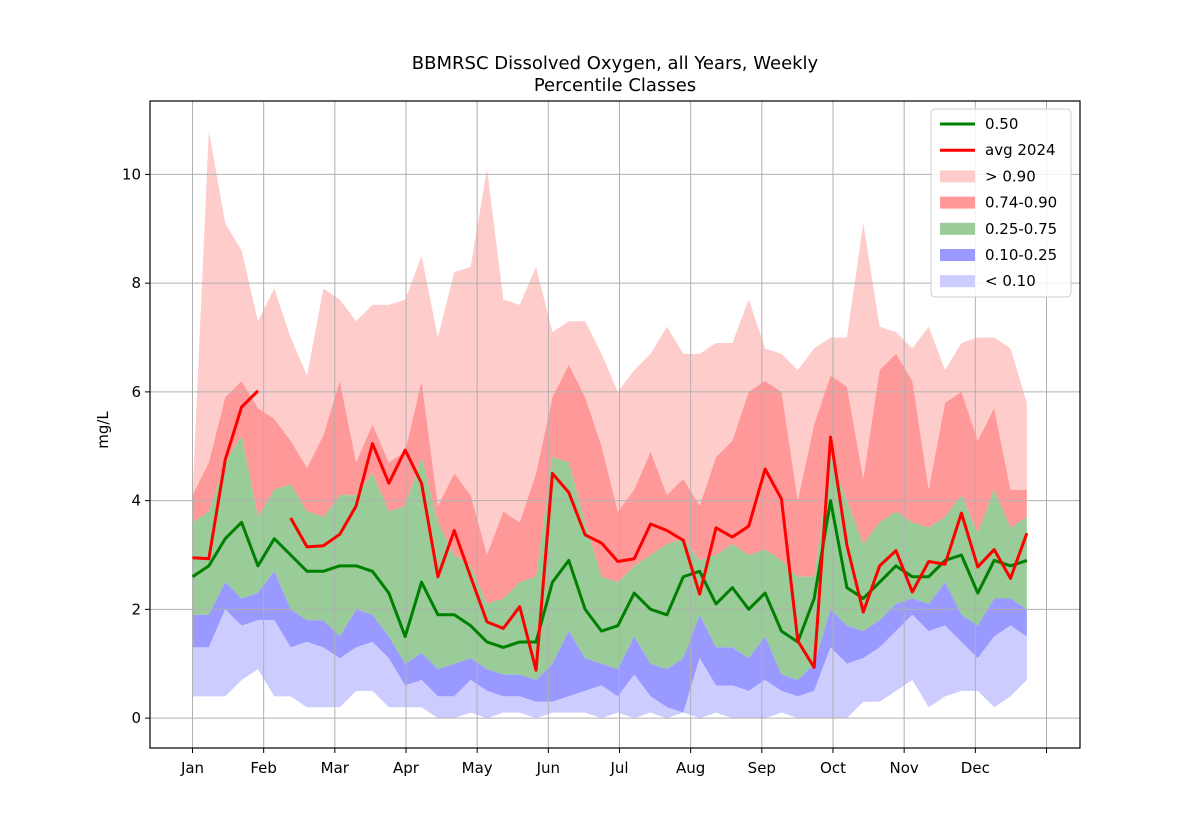 The height and width of the screenshot is (840, 1200). Describe the element at coordinates (136, 283) in the screenshot. I see `y-tick-label: 8` at that location.